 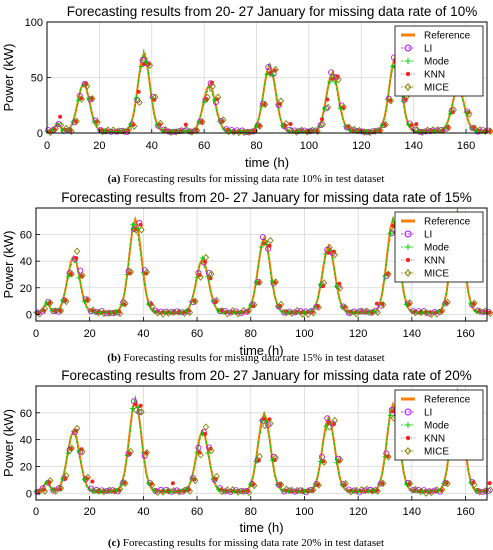 I want to click on x-tick-label: 100, so click(x=309, y=146).